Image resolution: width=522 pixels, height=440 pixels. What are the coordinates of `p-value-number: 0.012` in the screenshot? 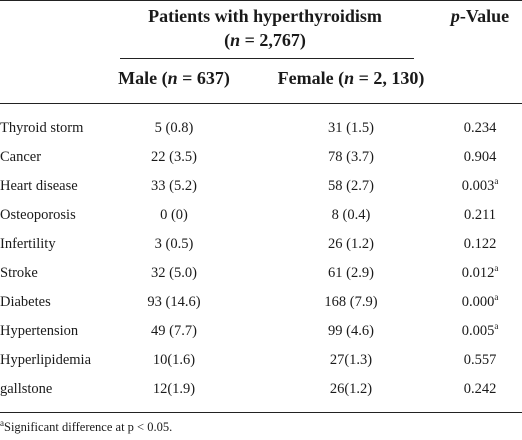 It's located at (478, 273).